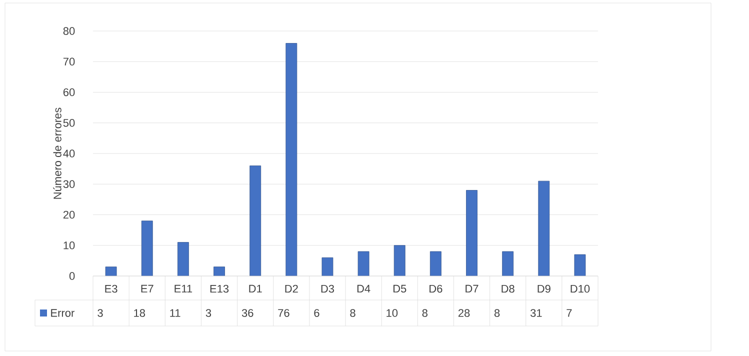  What do you see at coordinates (327, 288) in the screenshot?
I see `x-tick-label: D3` at bounding box center [327, 288].